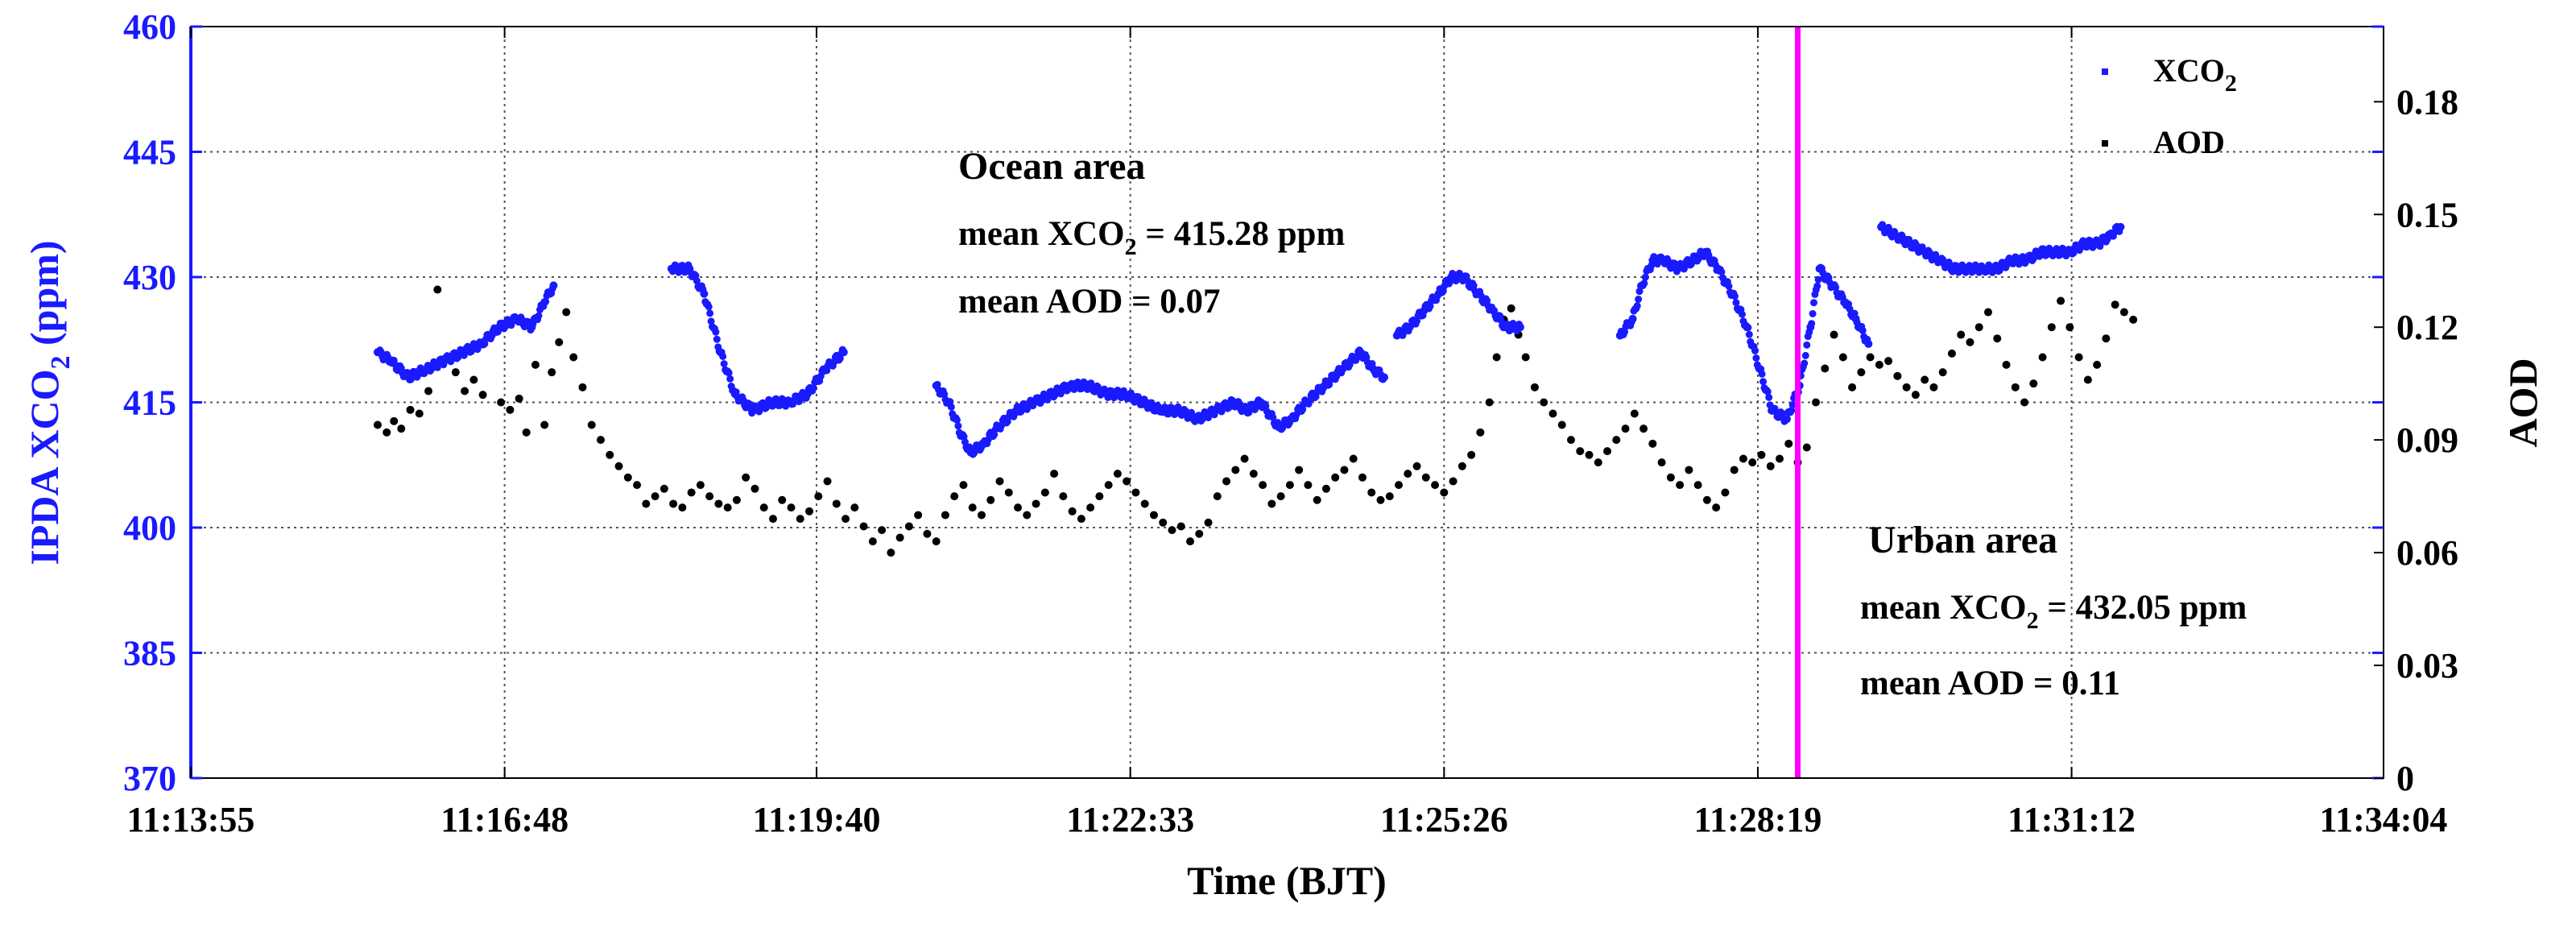 The width and height of the screenshot is (2576, 940). Describe the element at coordinates (1090, 302) in the screenshot. I see `ocean-mean-aod: mean AOD = 0.07` at that location.